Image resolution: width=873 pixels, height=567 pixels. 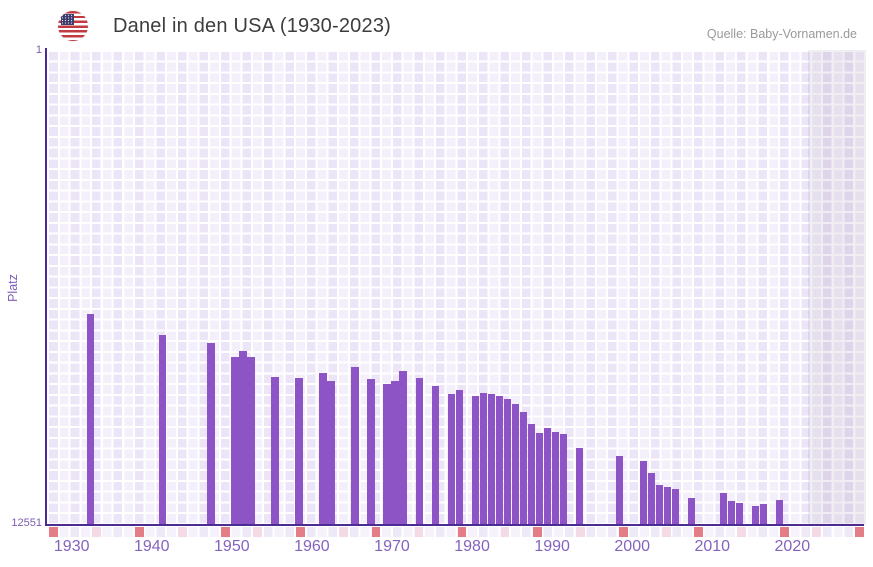 What do you see at coordinates (451, 459) in the screenshot?
I see `bar-1977` at bounding box center [451, 459].